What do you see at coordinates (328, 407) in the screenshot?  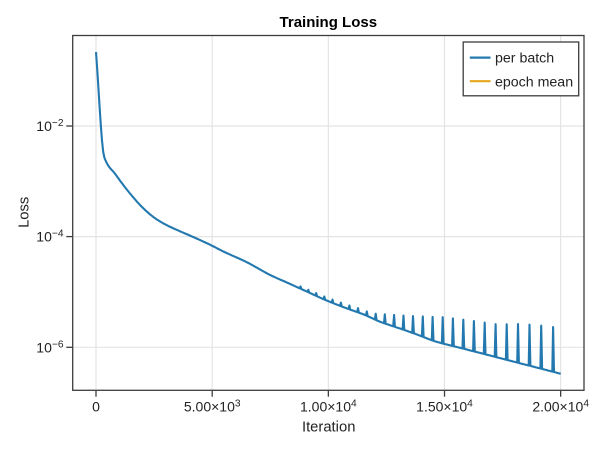 I see `svg-text: 1.00×104` at bounding box center [328, 407].